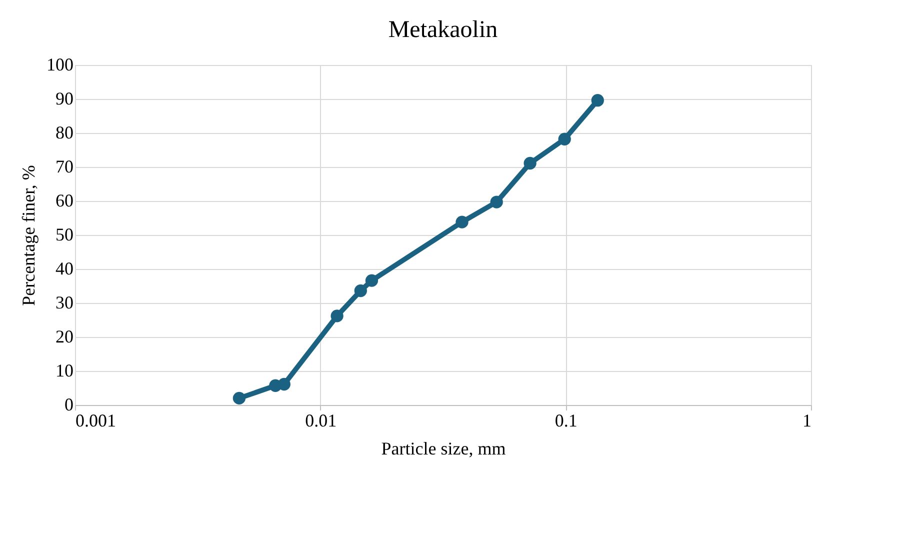 The image size is (904, 544). Describe the element at coordinates (60, 64) in the screenshot. I see `y-tick-label: 100` at that location.